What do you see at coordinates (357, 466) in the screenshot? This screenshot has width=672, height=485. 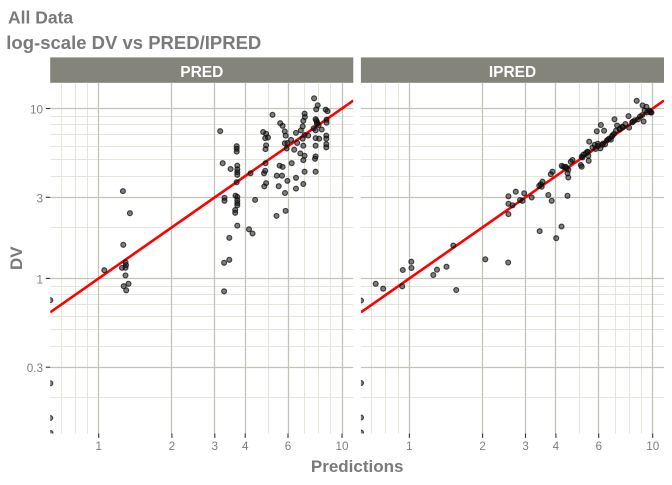 I see `svg-text: Predictions` at bounding box center [357, 466].